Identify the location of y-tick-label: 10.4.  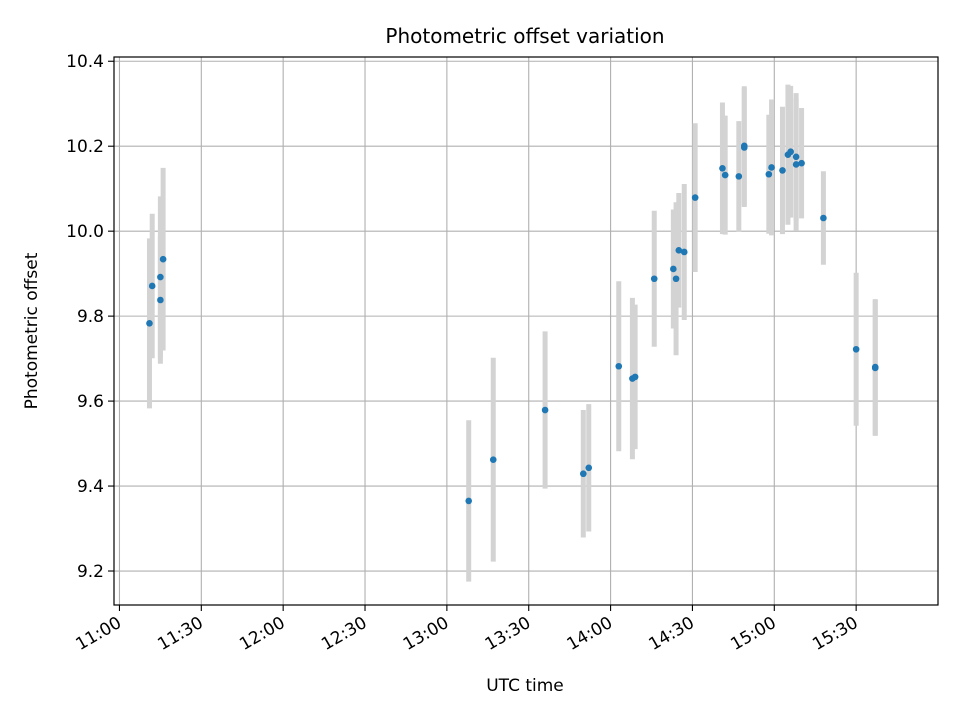
(85, 62).